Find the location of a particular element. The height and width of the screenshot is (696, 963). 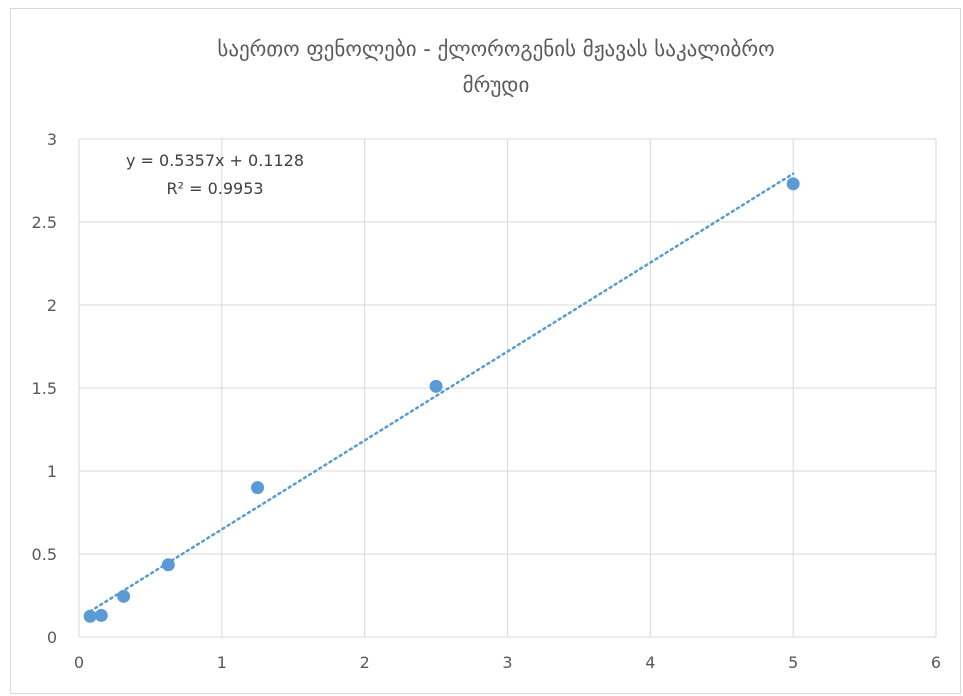

x-tick-label: 0 is located at coordinates (79, 662).